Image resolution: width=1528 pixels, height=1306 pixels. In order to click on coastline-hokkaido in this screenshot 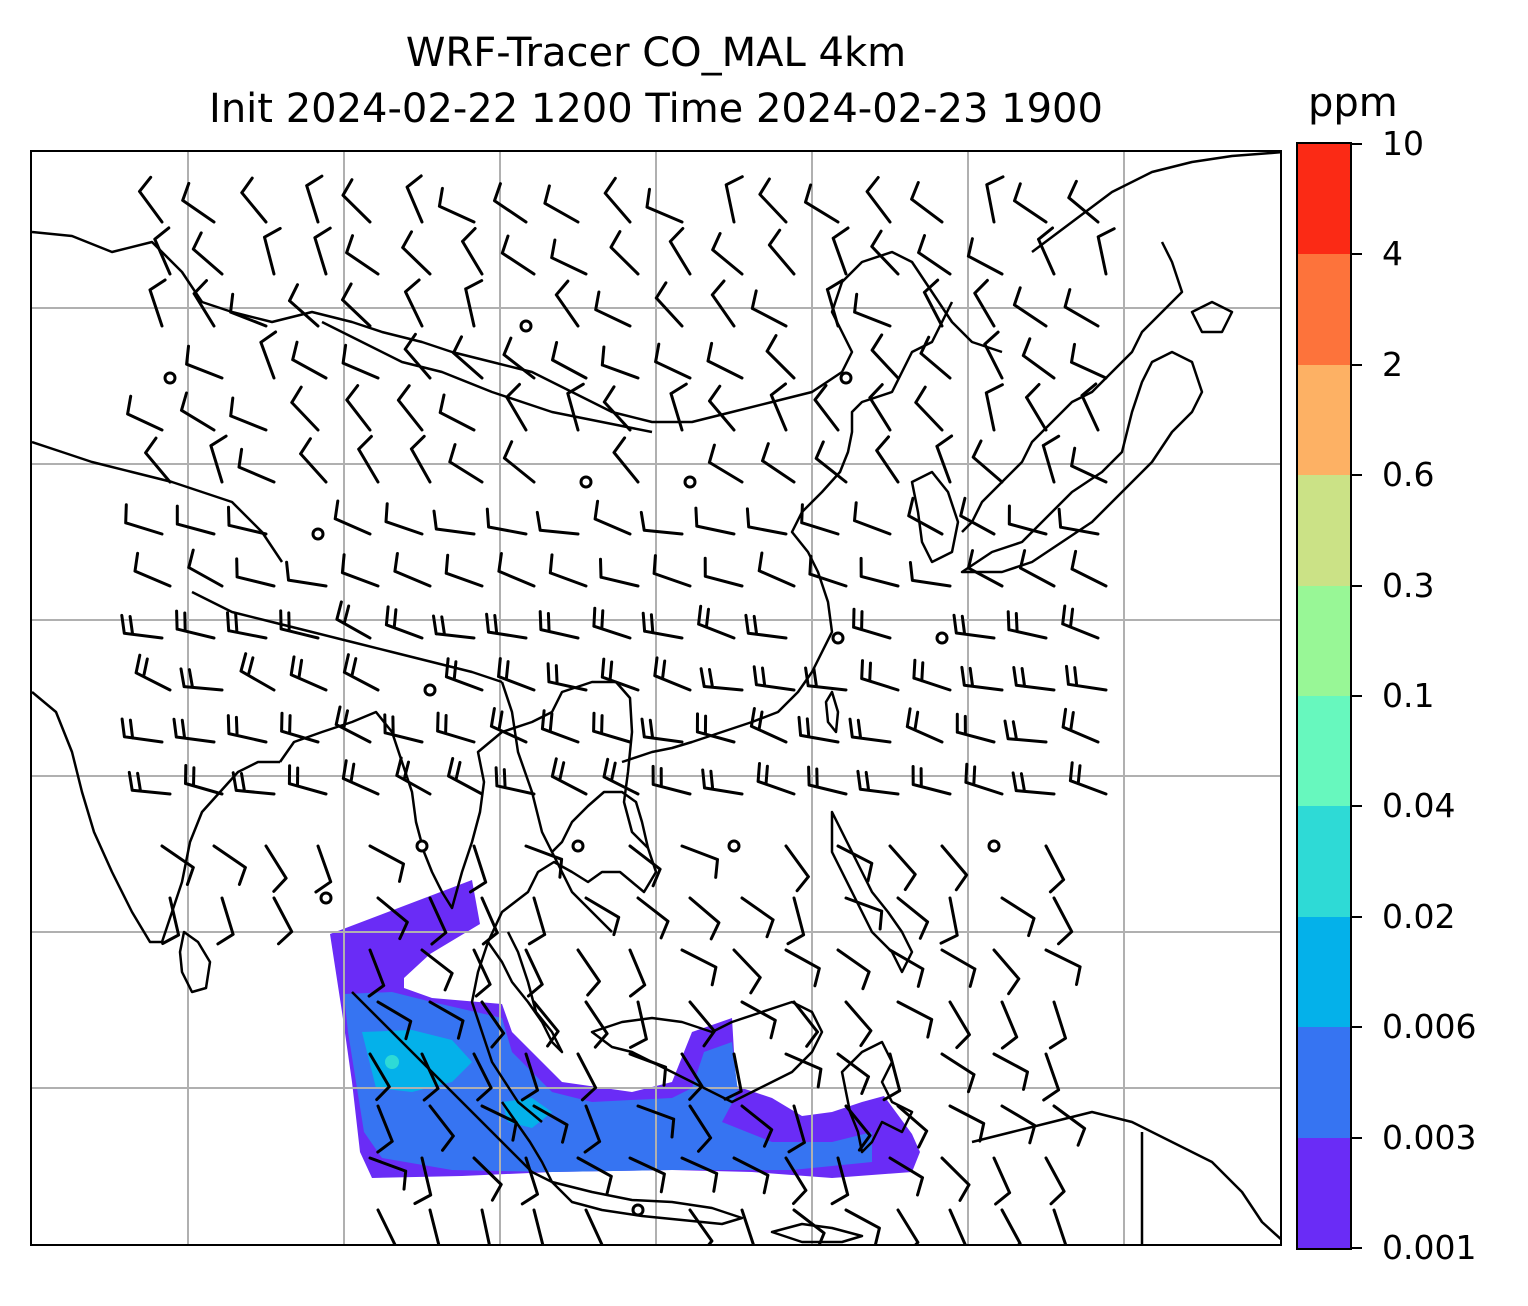, I will do `click(1212, 317)`.